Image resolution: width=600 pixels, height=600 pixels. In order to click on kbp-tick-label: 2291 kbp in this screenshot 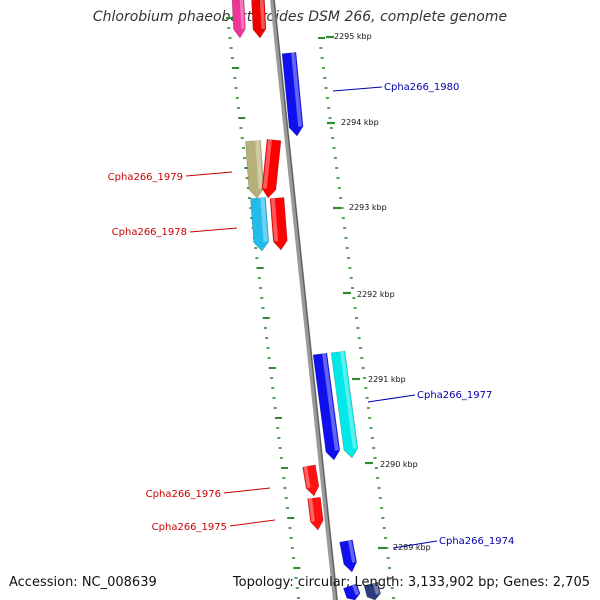, I will do `click(387, 379)`.